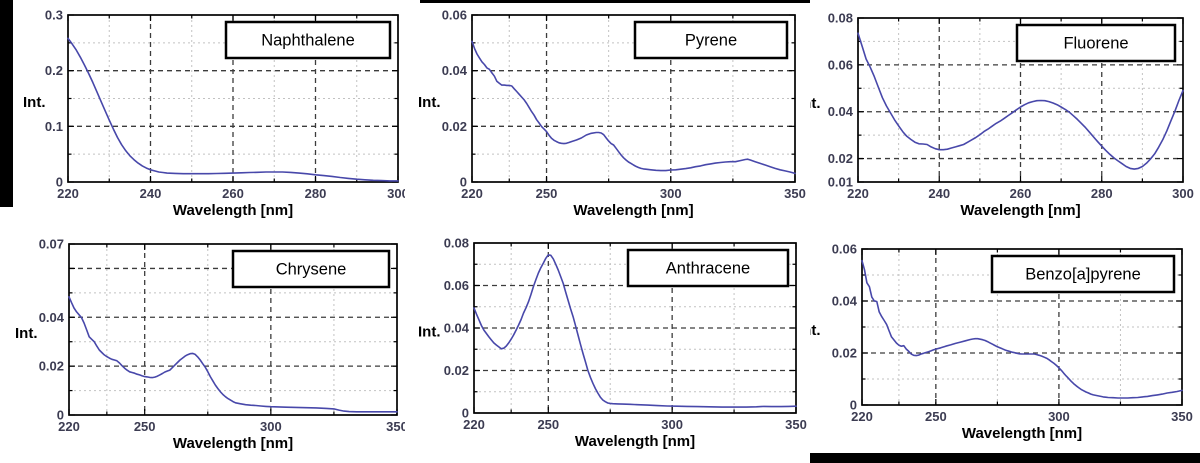 This screenshot has width=1200, height=463. What do you see at coordinates (456, 243) in the screenshot?
I see `y-tick-label: 0.08` at bounding box center [456, 243].